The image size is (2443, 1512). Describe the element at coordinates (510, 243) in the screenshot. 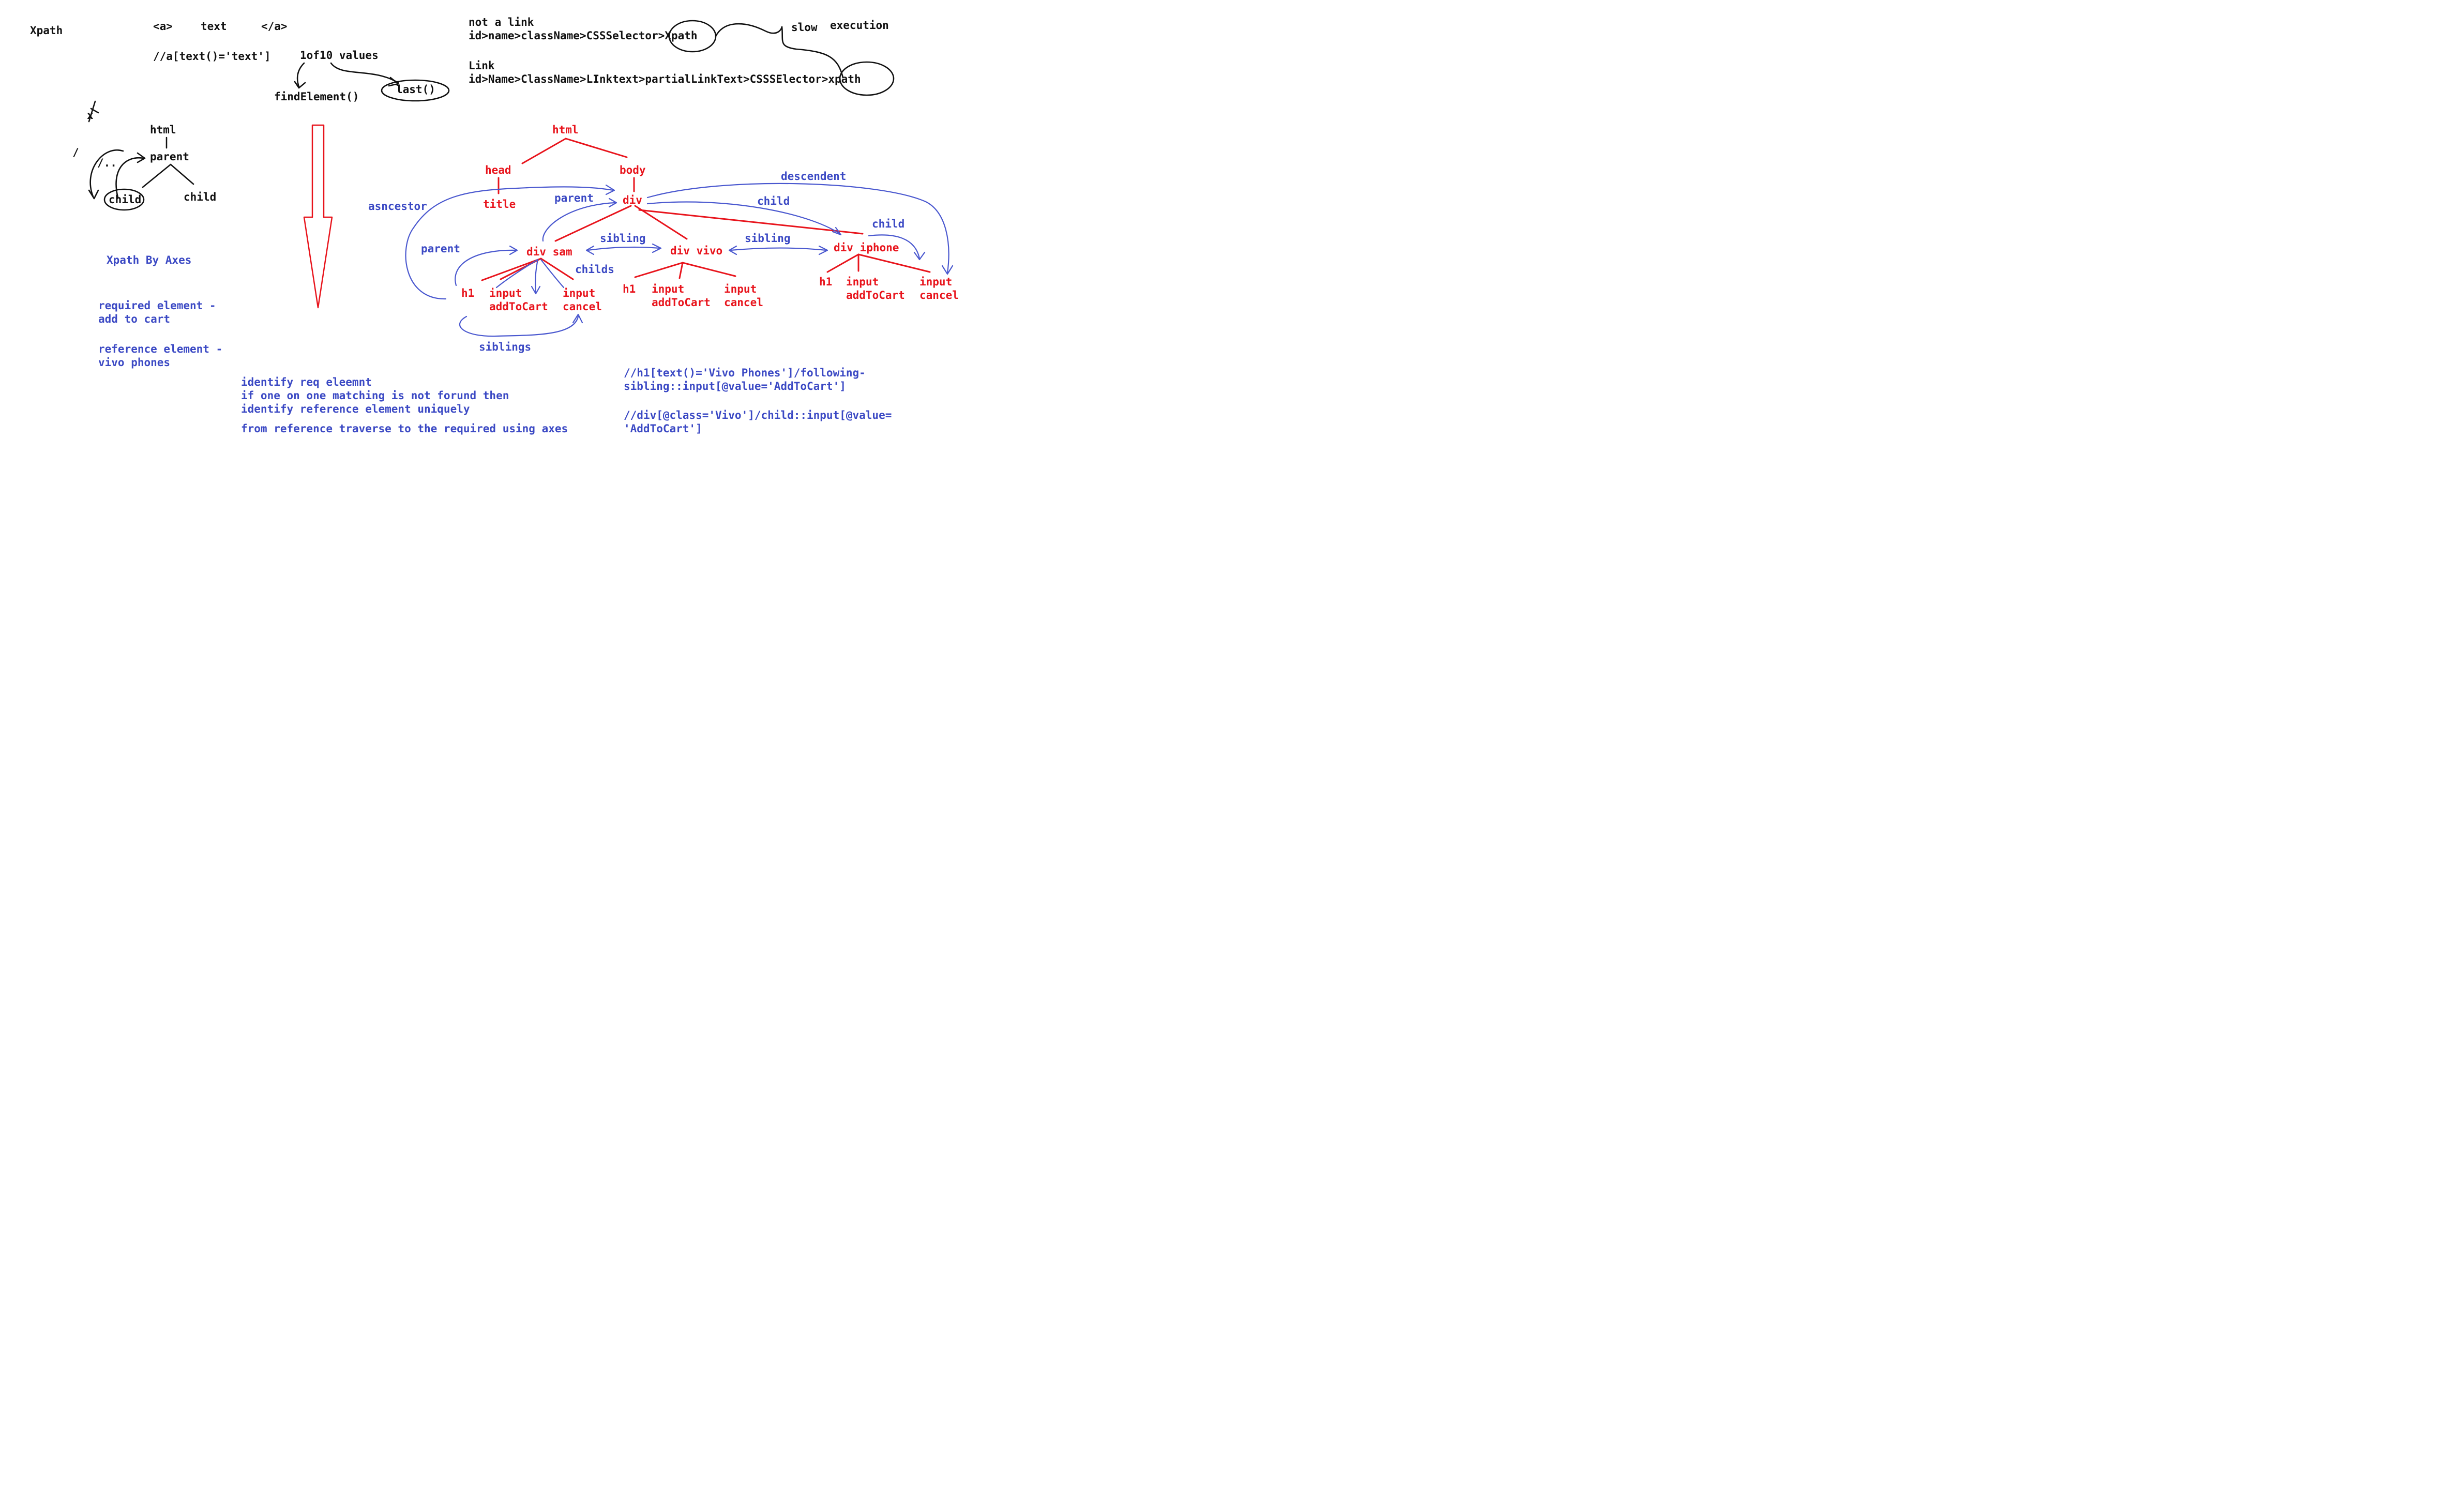

I see `ancestor-arrow` at that location.